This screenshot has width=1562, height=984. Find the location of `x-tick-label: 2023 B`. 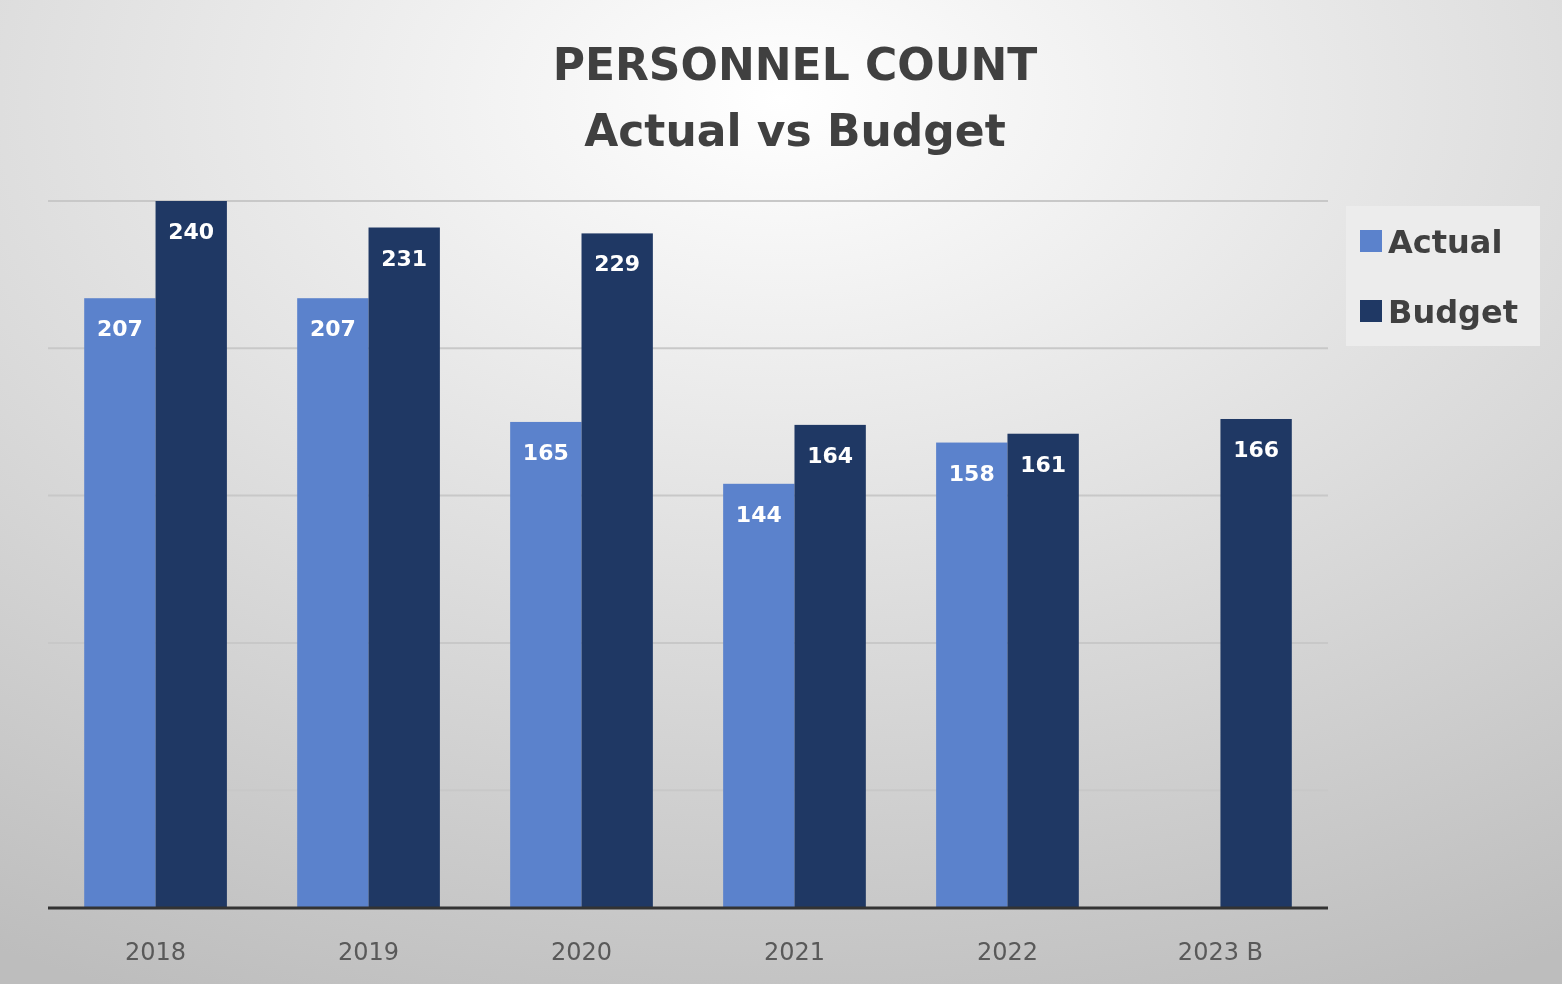

x-tick-label: 2023 B is located at coordinates (1220, 952).